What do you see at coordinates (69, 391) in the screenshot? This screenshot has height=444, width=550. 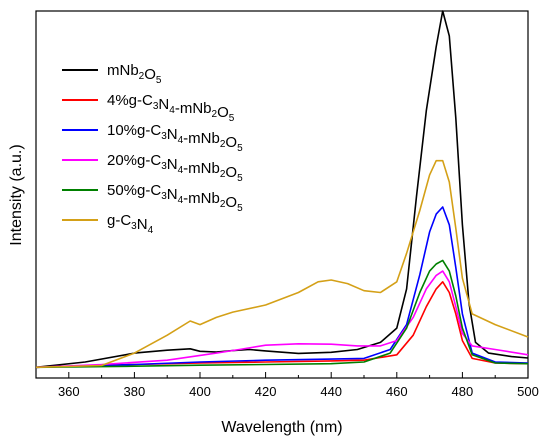 I see `x-tick-label: 360` at bounding box center [69, 391].